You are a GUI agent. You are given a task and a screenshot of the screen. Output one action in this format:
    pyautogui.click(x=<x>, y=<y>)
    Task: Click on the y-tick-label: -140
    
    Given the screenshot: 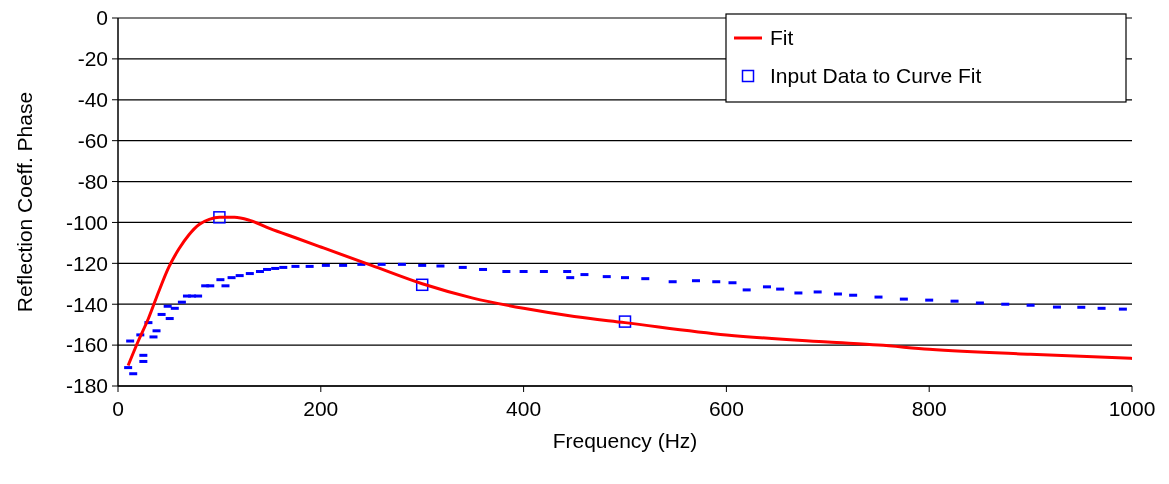 What is the action you would take?
    pyautogui.click(x=86, y=304)
    